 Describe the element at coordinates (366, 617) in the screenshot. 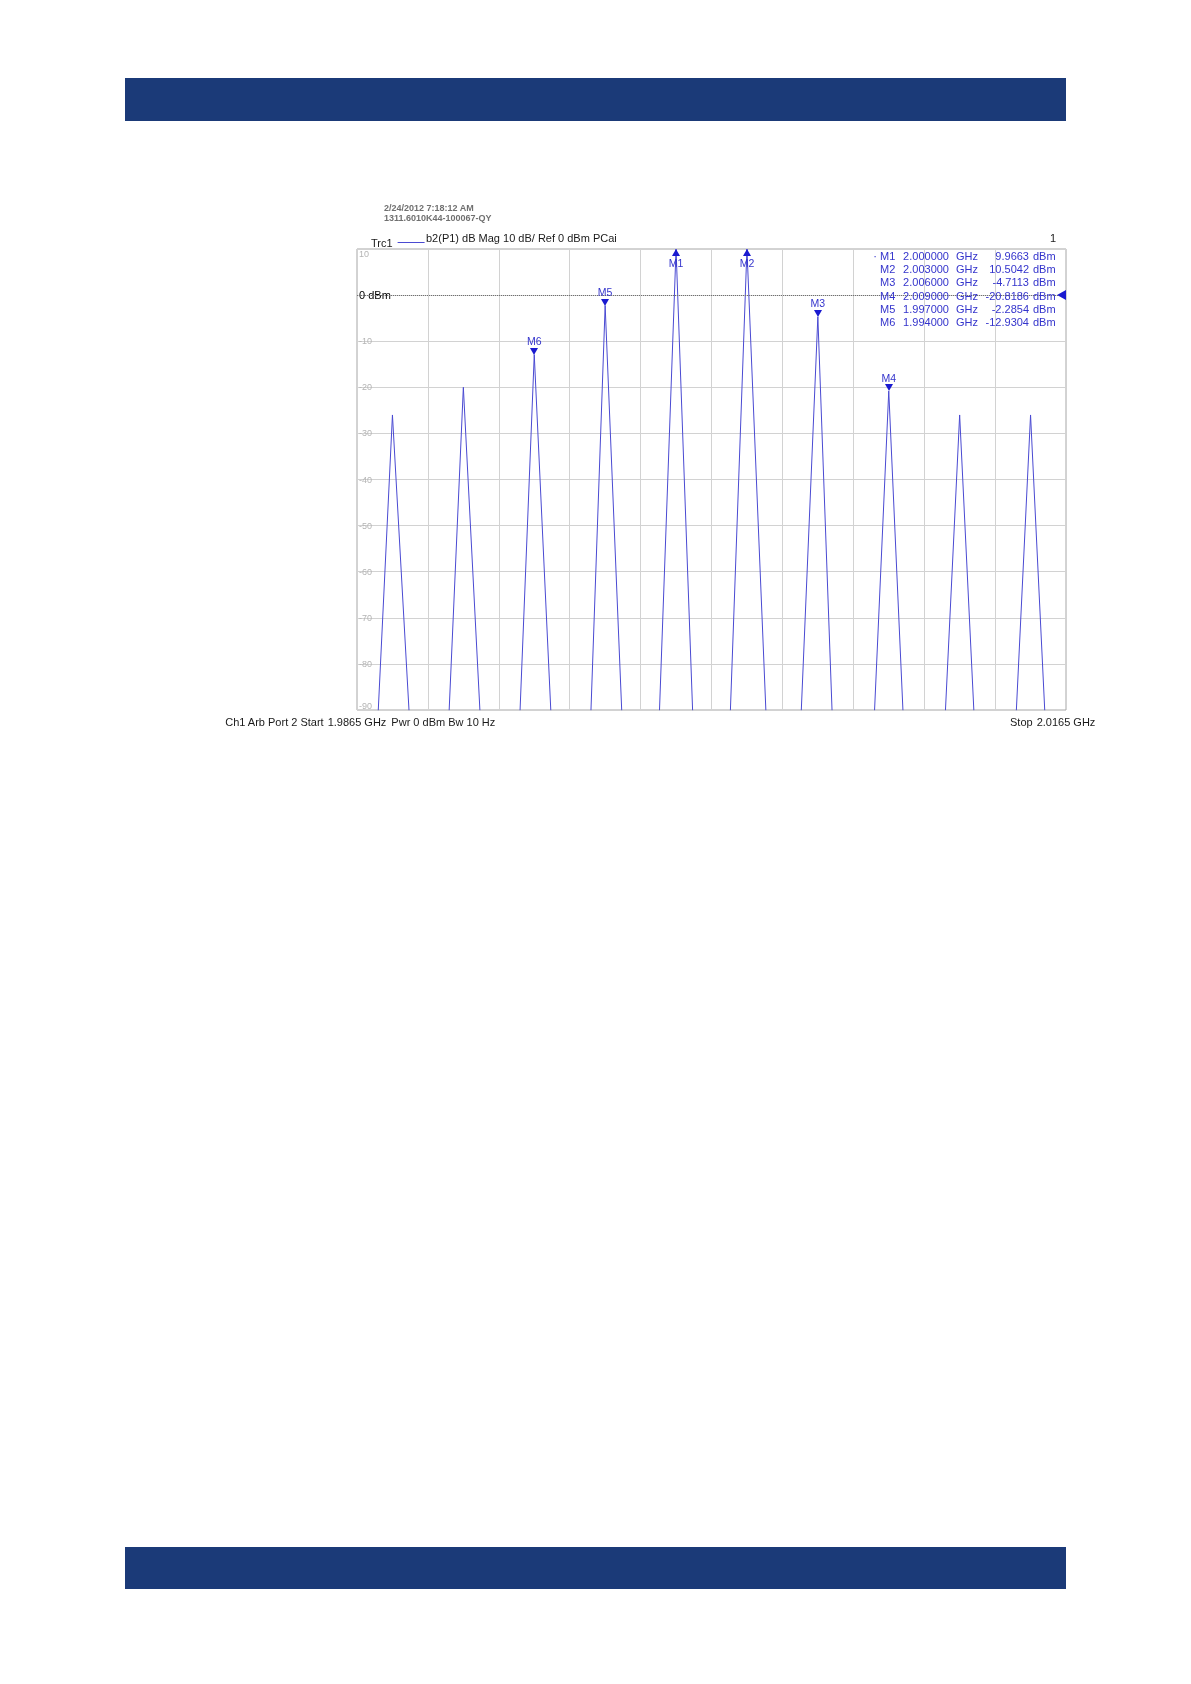

I see `y-tick-label: -70` at that location.